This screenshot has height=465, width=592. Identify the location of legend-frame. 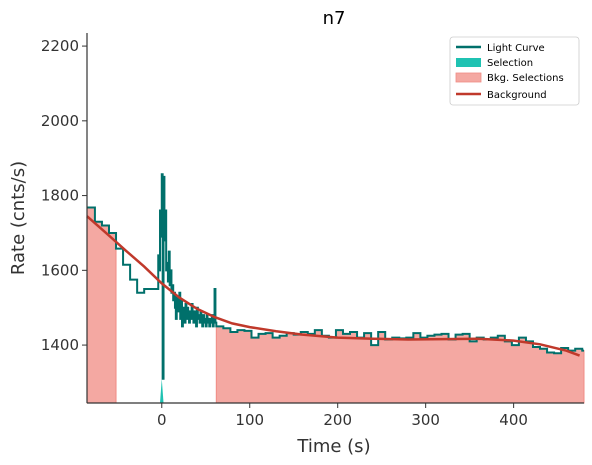
(514, 71).